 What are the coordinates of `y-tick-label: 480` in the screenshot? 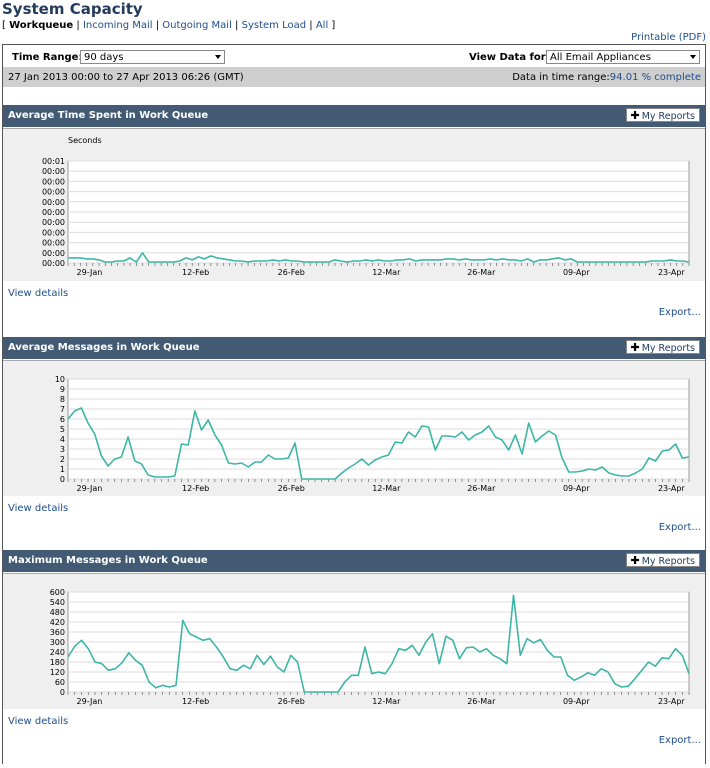 It's located at (57, 612).